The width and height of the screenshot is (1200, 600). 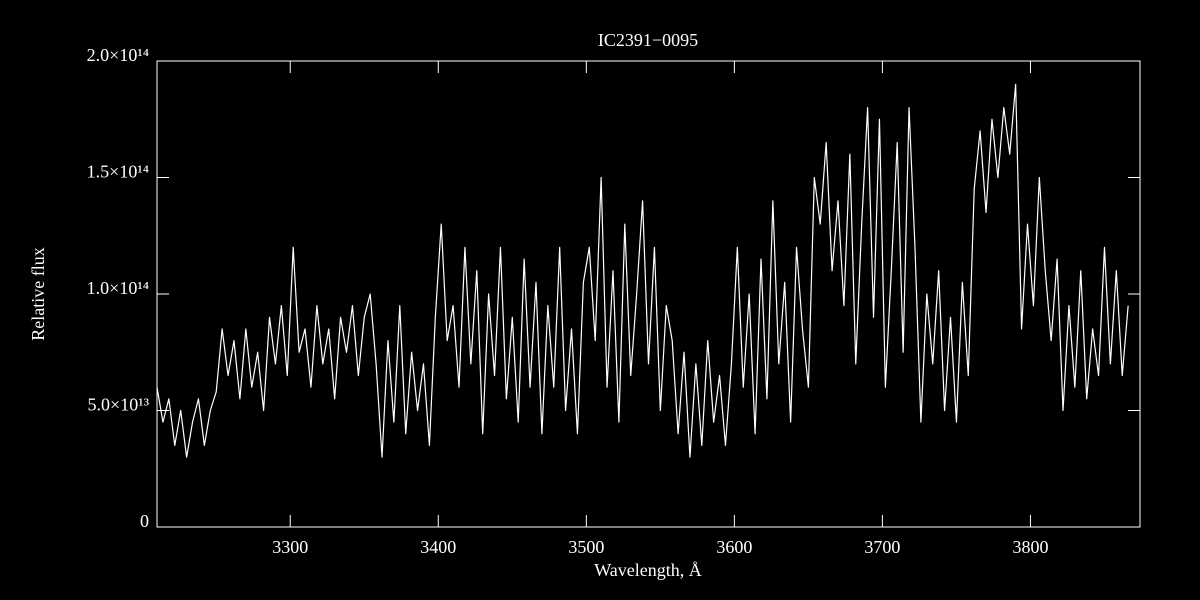 What do you see at coordinates (734, 547) in the screenshot?
I see `x-tick-label: 3600` at bounding box center [734, 547].